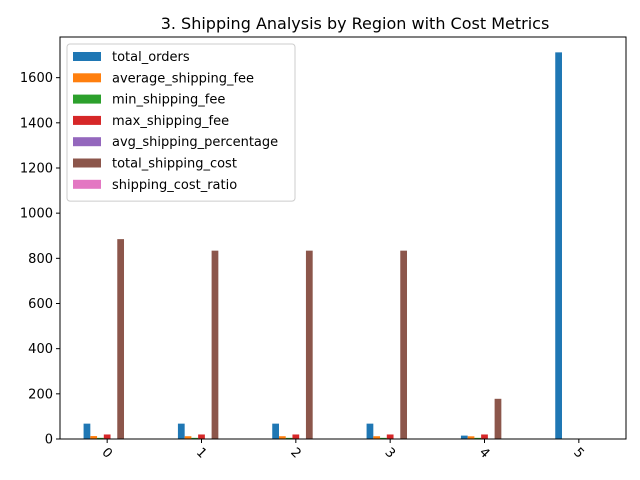  I want to click on legend-swatch-min_shipping_fee, so click(87, 99).